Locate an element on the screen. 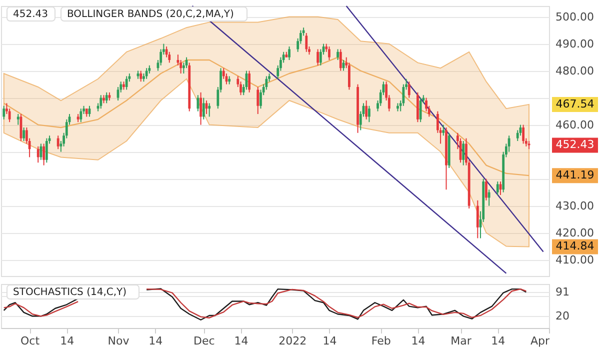 This screenshot has height=355, width=600. y-tick-label: 91 is located at coordinates (563, 292).